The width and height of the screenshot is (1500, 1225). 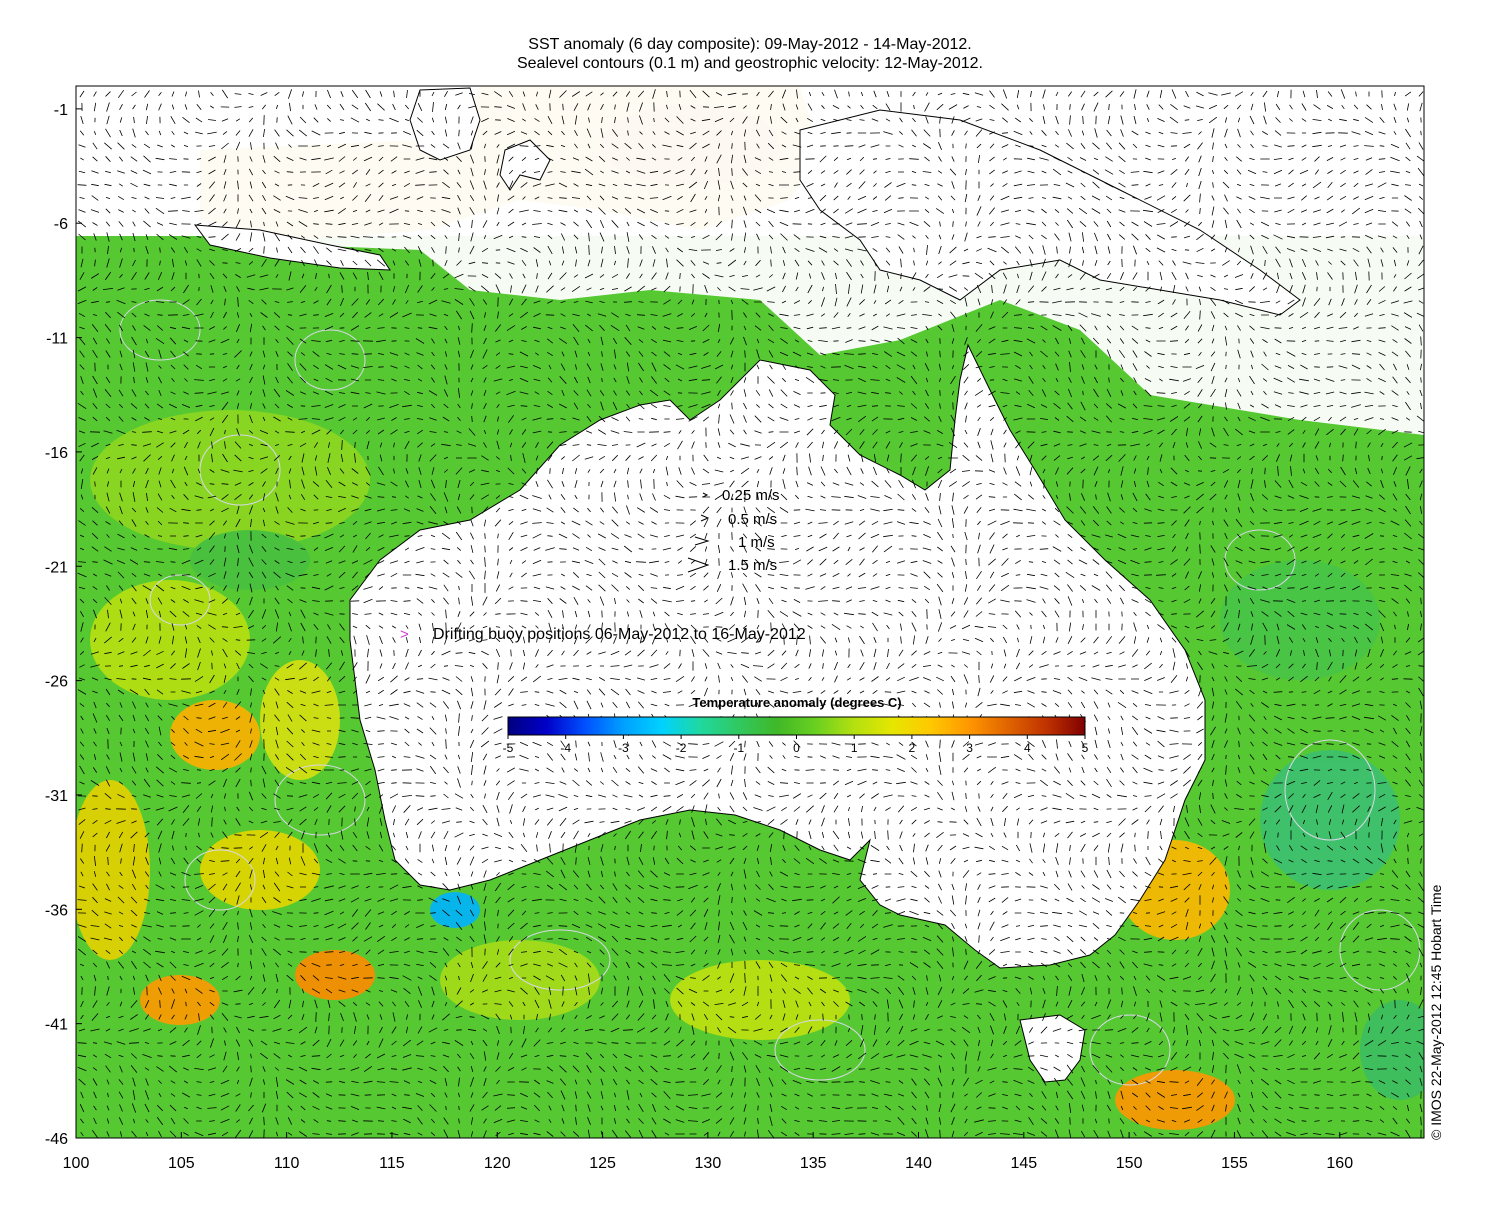 What do you see at coordinates (1052, 1048) in the screenshot?
I see `tasmania-landmass` at bounding box center [1052, 1048].